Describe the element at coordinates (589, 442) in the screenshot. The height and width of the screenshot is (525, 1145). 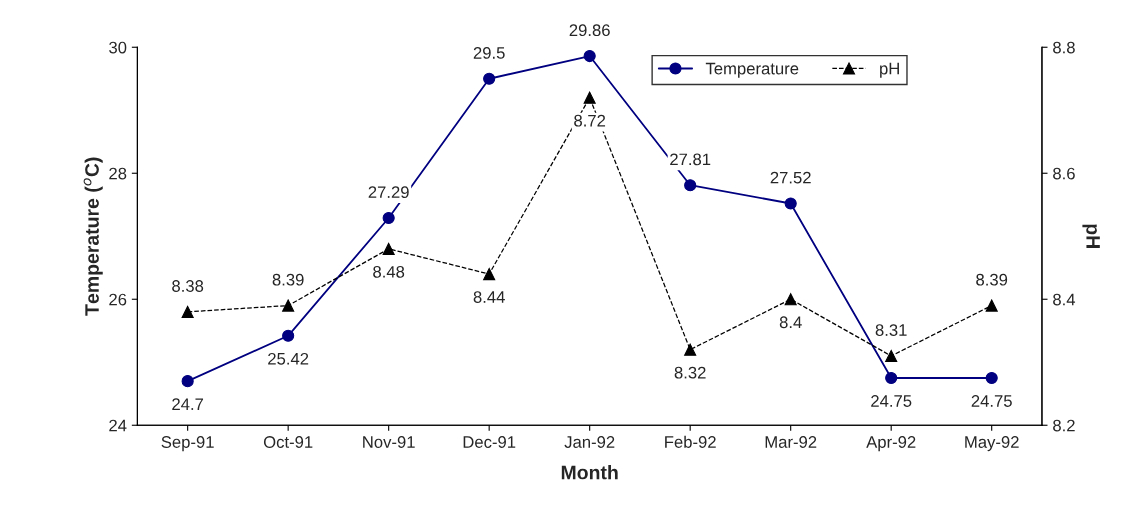
I see `x-tick-label: Jan-92` at that location.